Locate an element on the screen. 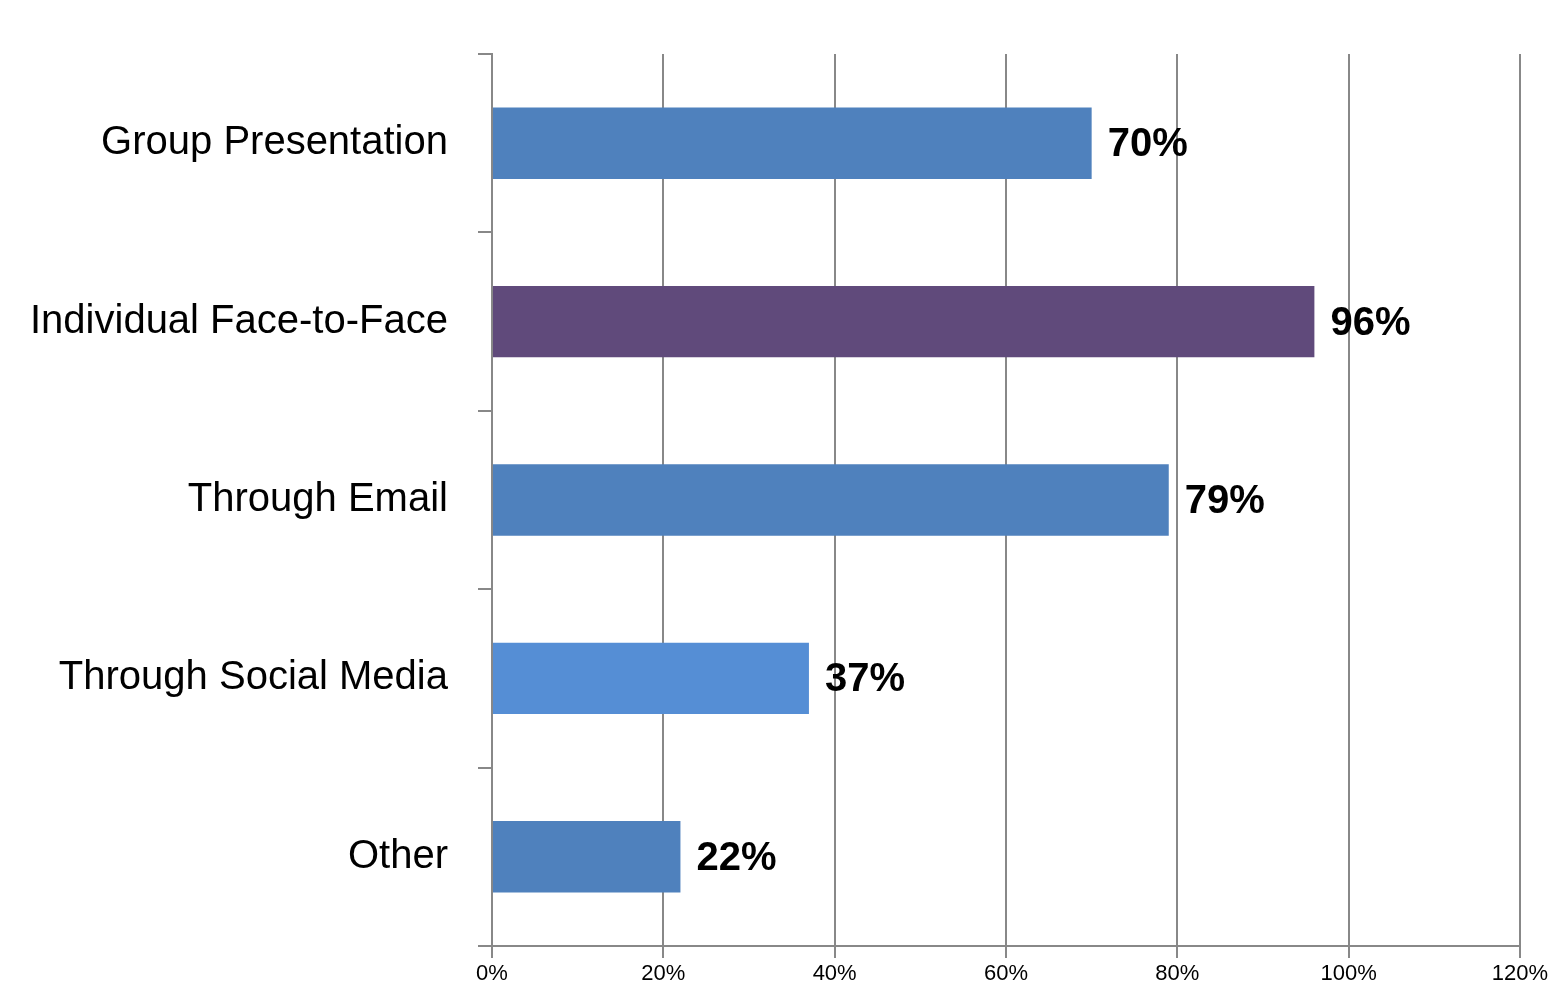  x-tick-label: 60% is located at coordinates (1006, 973).